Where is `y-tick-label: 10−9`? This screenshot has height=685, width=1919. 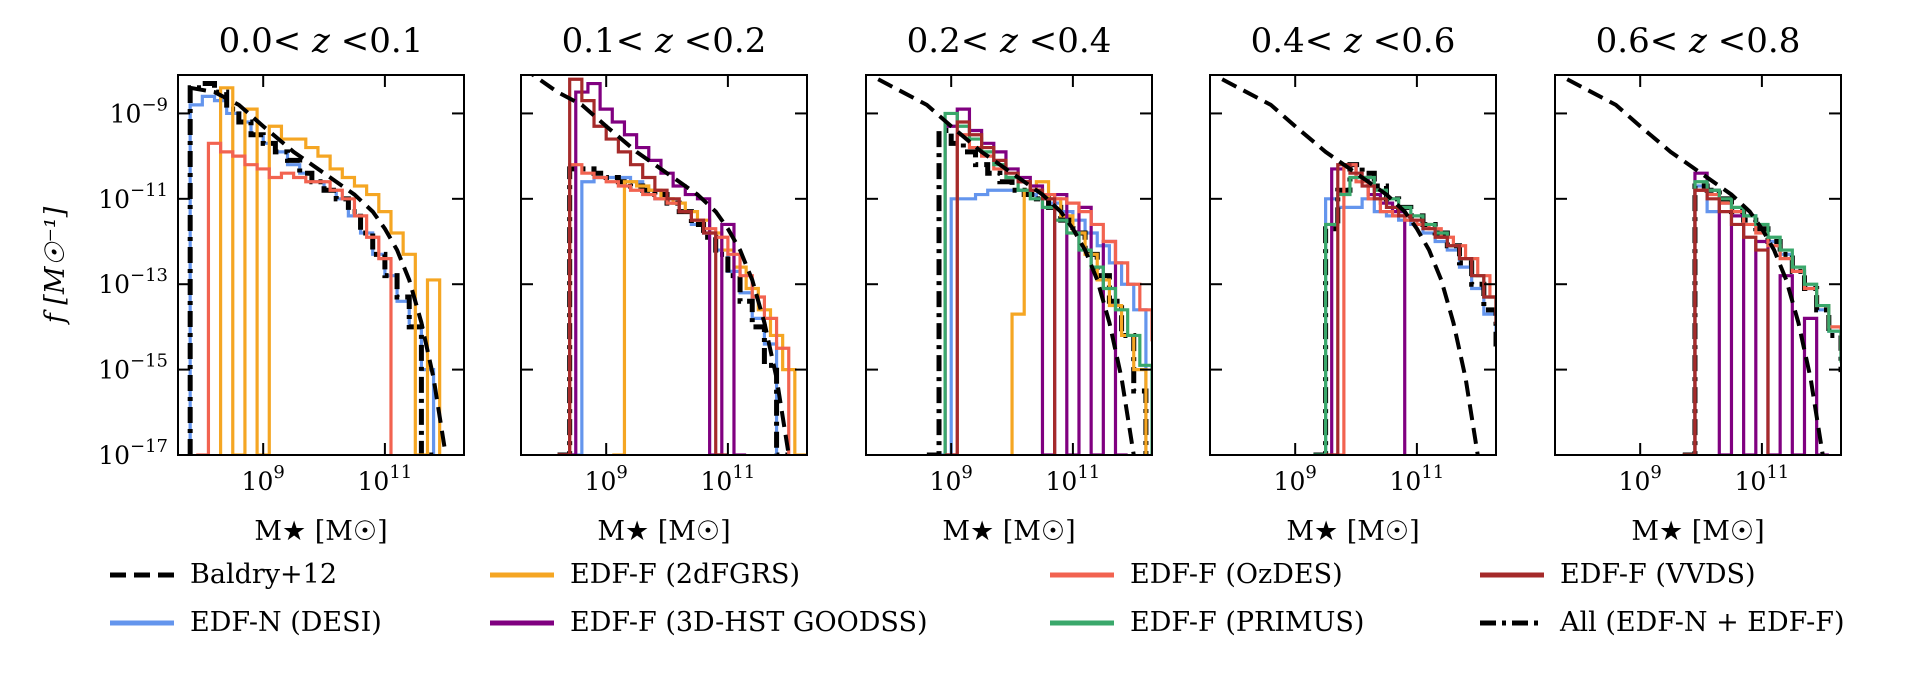
y-tick-label: 10−9 is located at coordinates (139, 111).